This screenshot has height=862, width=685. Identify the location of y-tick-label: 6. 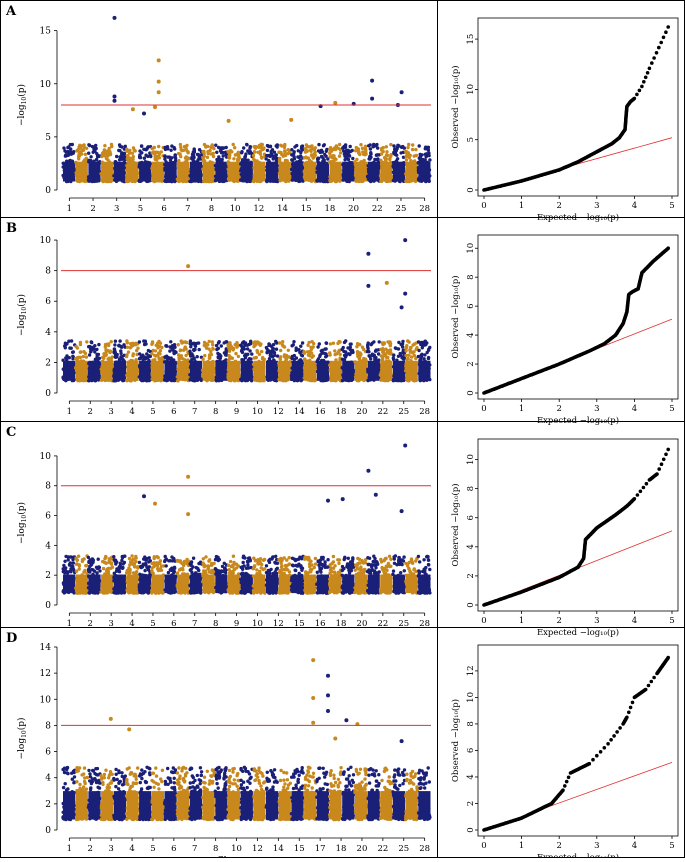
(48, 517).